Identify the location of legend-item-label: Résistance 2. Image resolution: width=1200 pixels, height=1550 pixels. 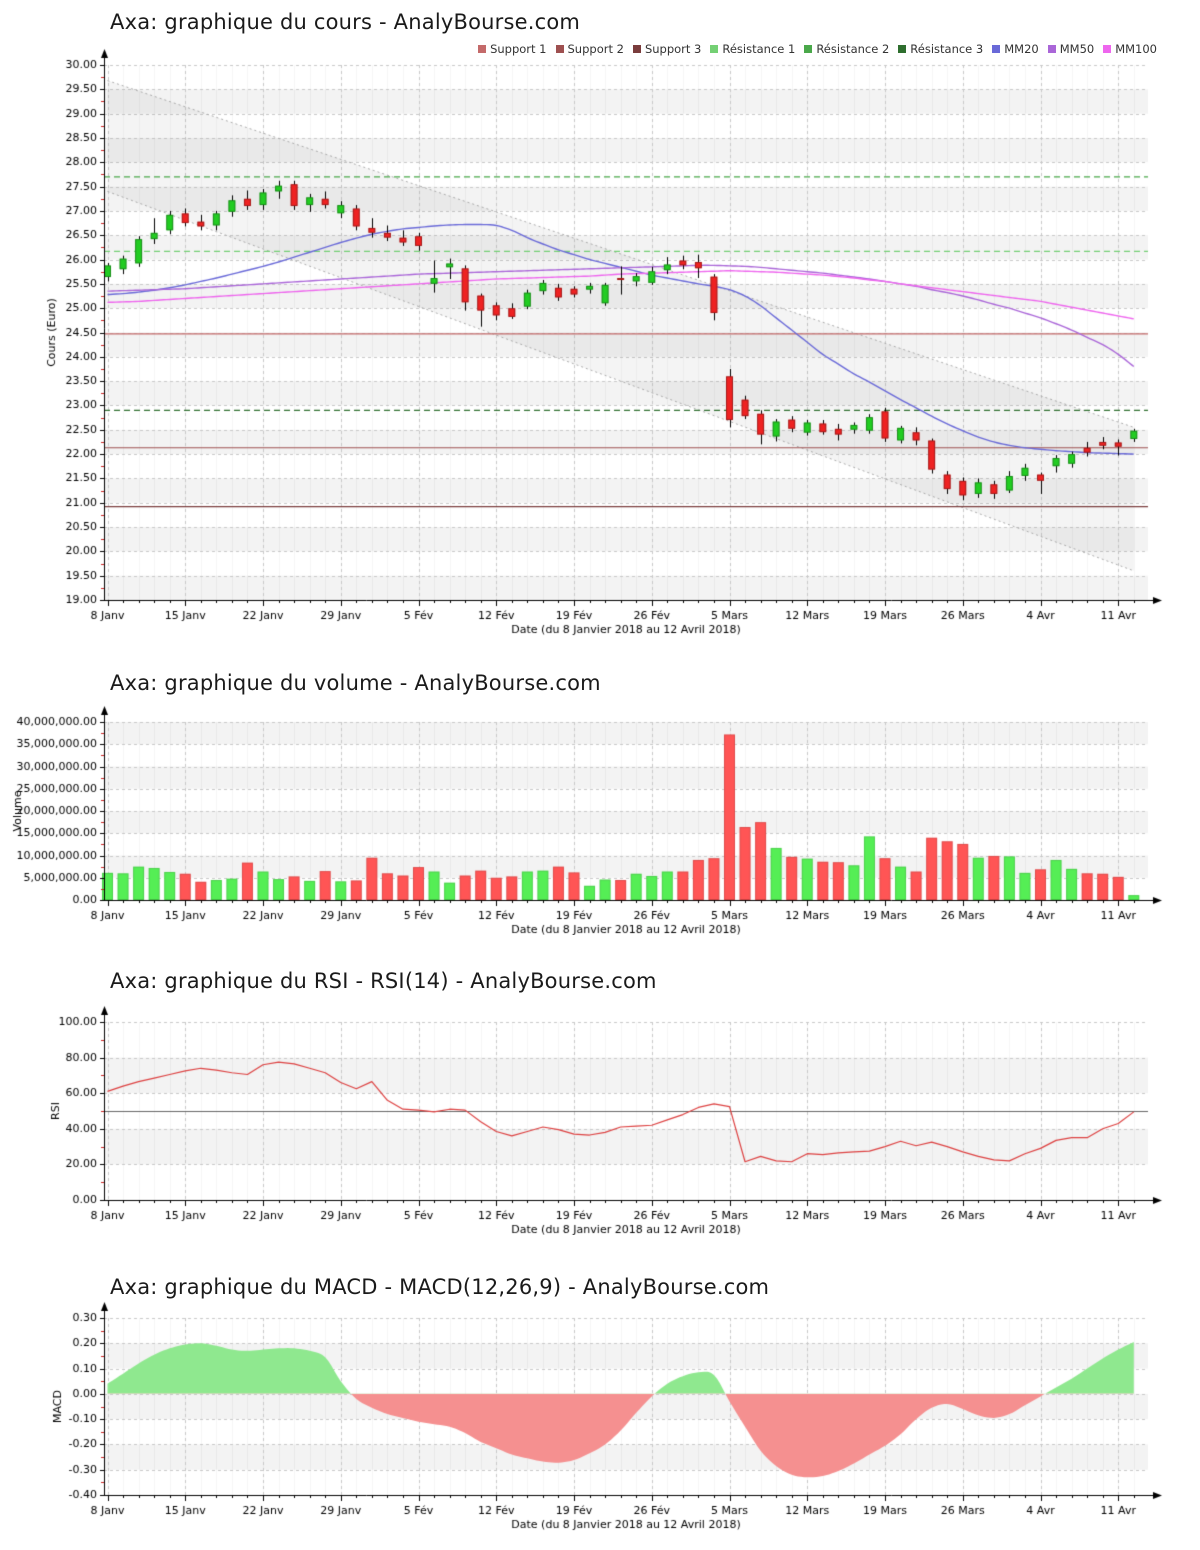
(853, 49).